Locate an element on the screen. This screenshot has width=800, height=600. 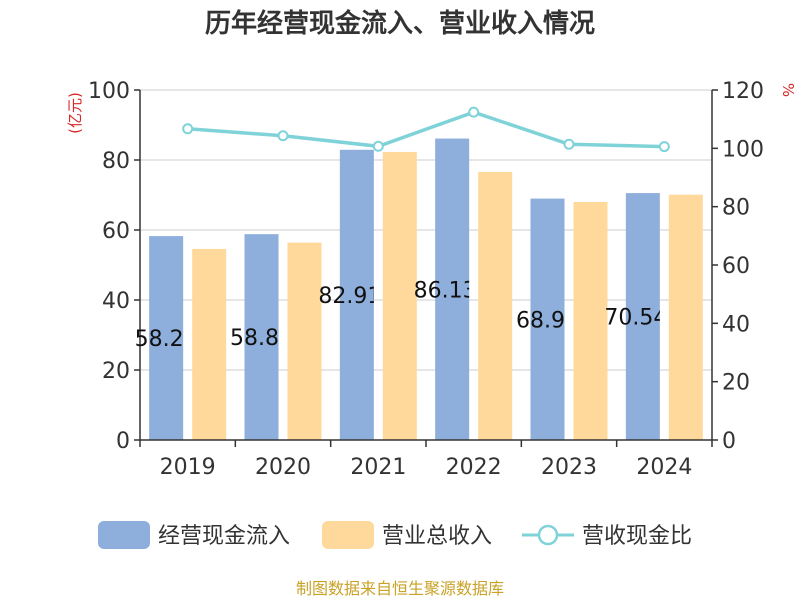
data-label: 86.134 is located at coordinates (452, 290).